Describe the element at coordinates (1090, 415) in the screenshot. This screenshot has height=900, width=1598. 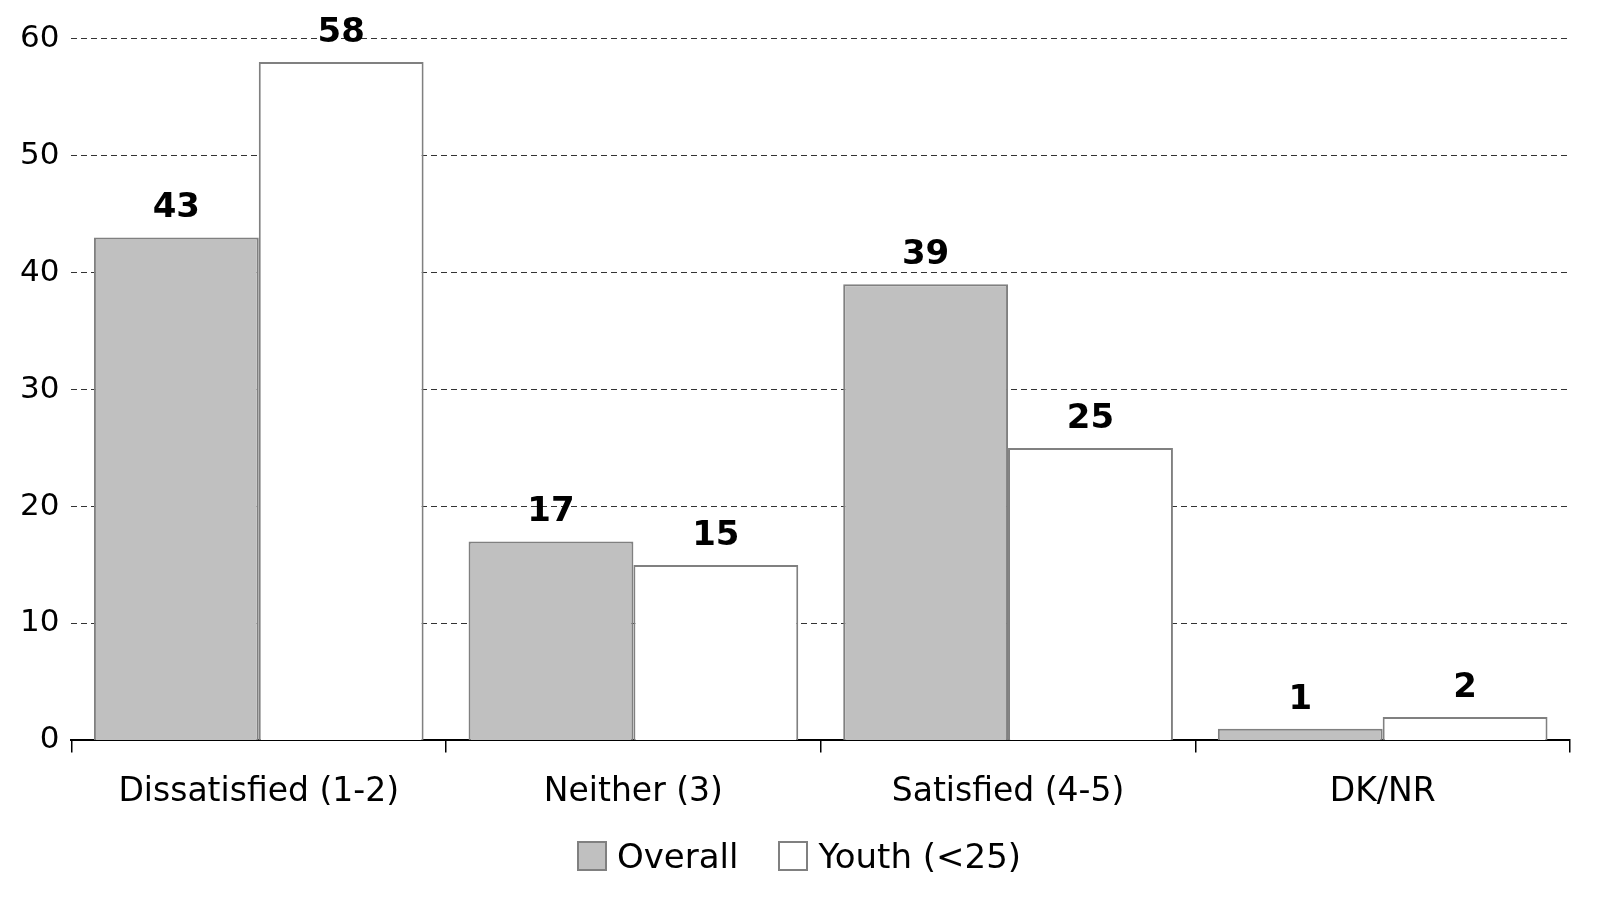
I see `data-label: 25` at that location.